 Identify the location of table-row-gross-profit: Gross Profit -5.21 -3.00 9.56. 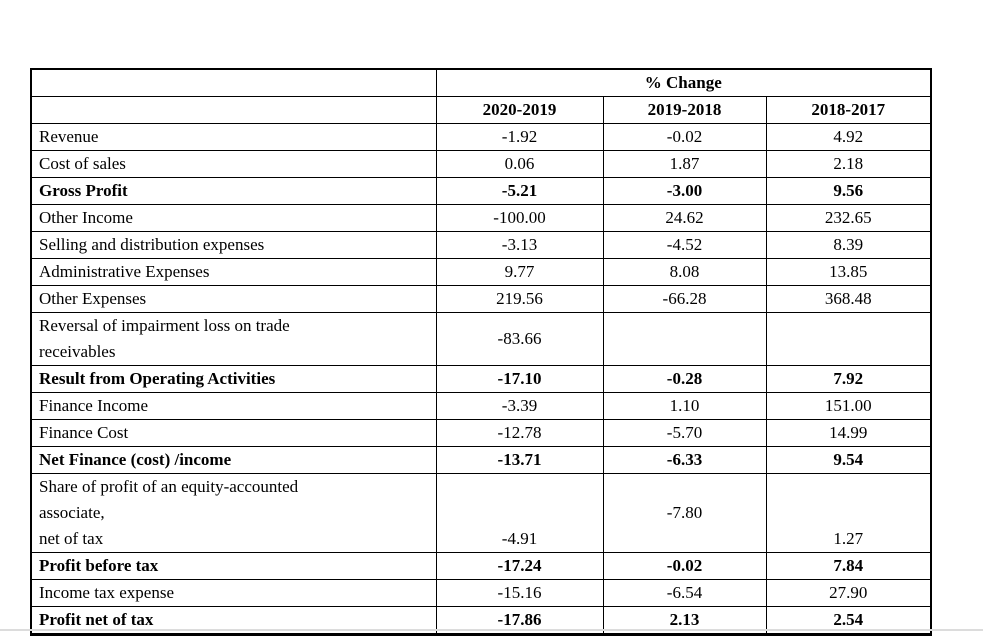
(481, 191).